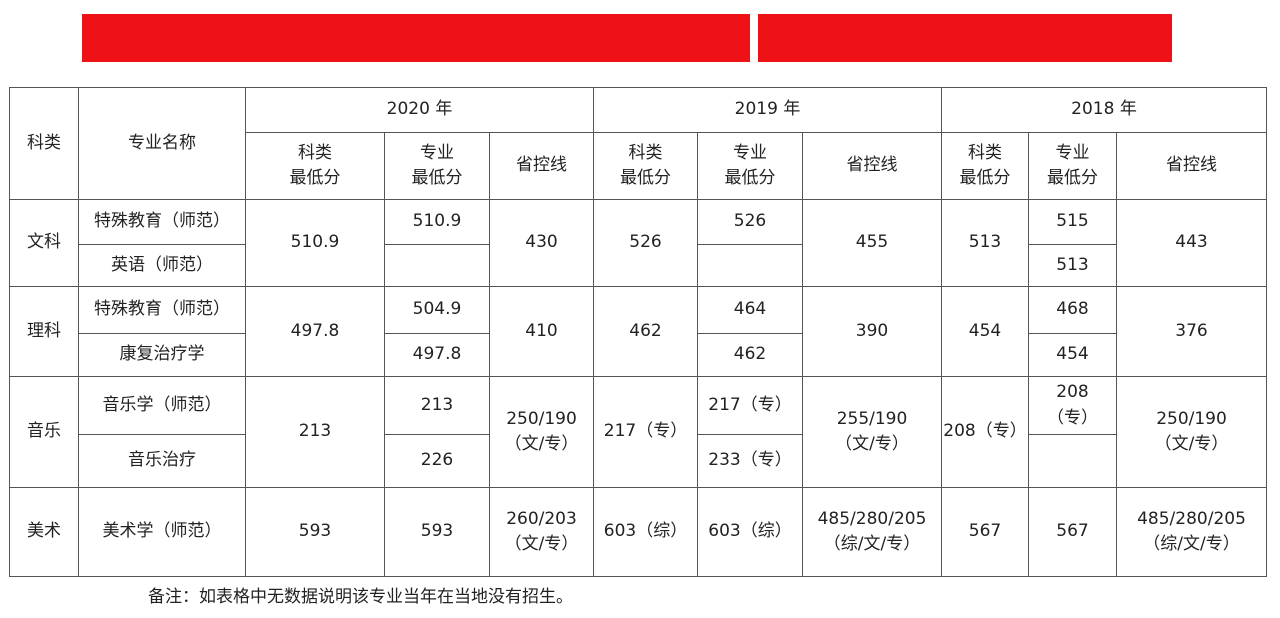 Image resolution: width=1280 pixels, height=618 pixels. What do you see at coordinates (162, 355) in the screenshot?
I see `major-cell: 康复治疗学` at bounding box center [162, 355].